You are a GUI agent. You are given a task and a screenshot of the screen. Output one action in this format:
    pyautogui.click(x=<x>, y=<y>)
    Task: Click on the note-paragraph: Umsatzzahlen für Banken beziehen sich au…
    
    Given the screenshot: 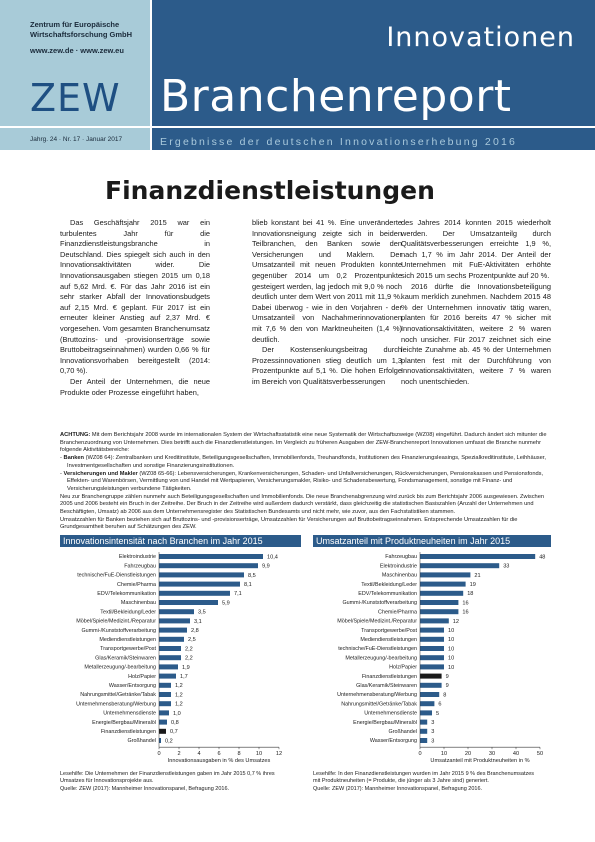 What is the action you would take?
    pyautogui.click(x=289, y=523)
    